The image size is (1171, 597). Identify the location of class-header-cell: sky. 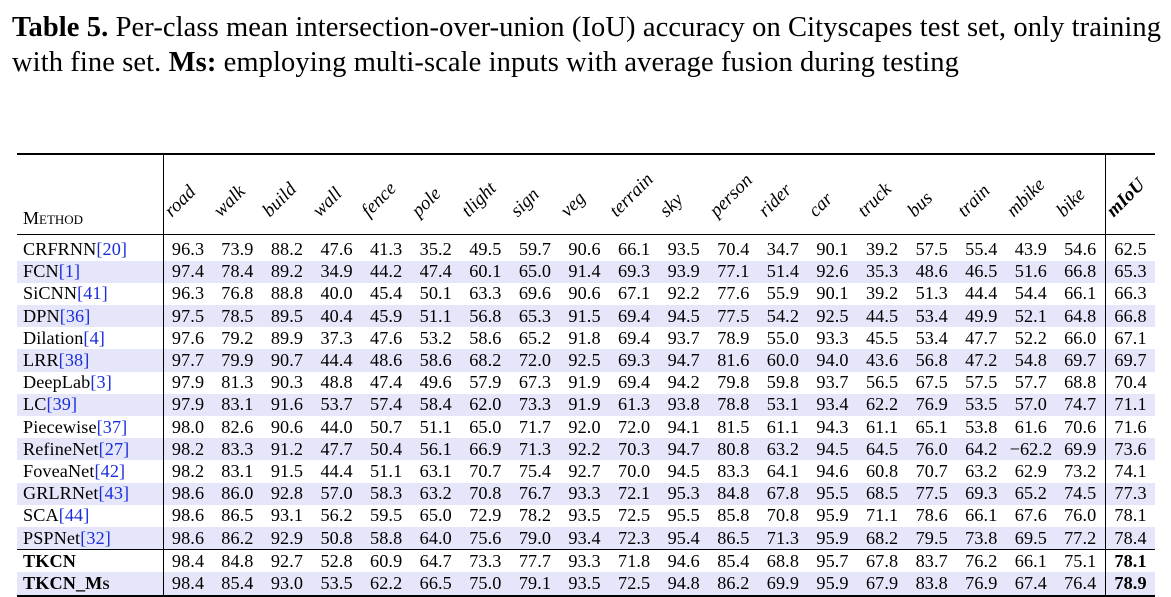
(682, 194).